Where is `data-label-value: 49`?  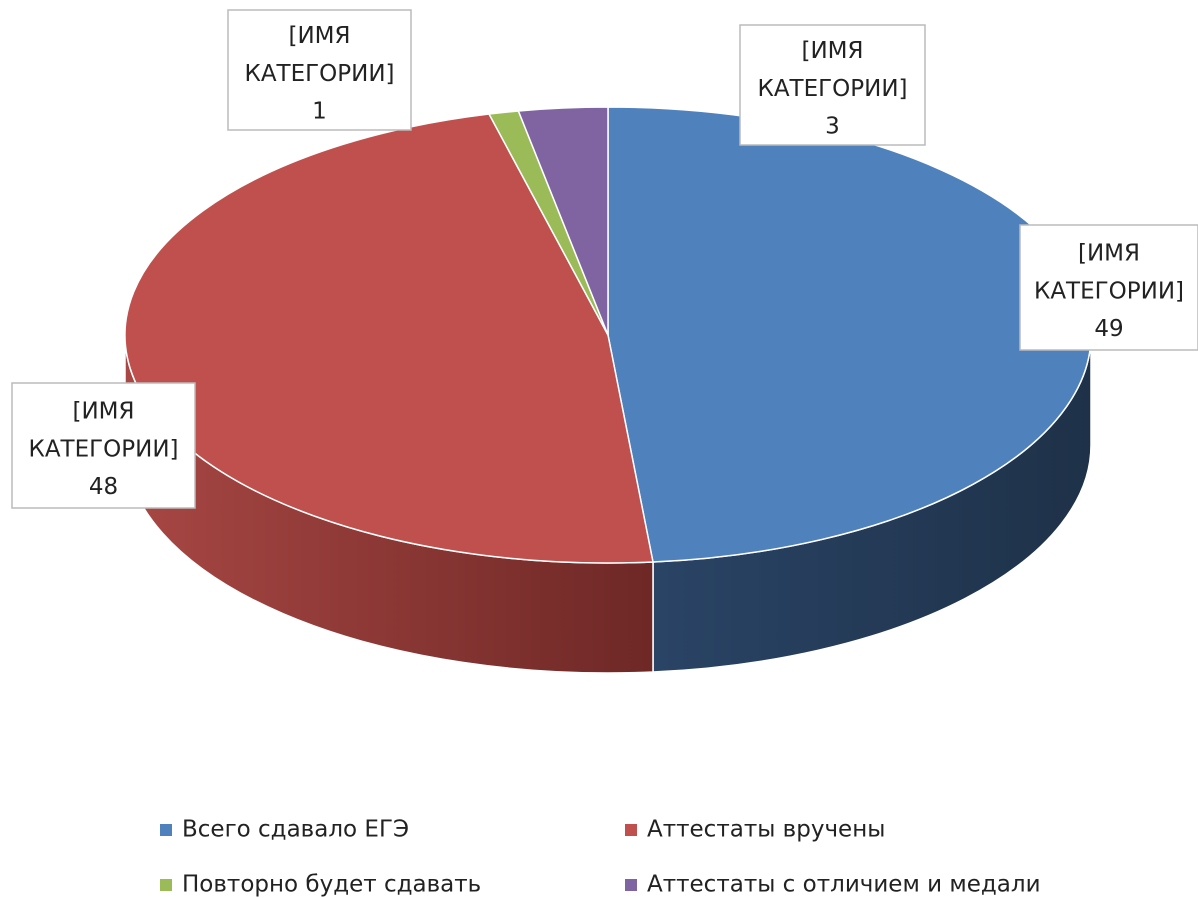 data-label-value: 49 is located at coordinates (1108, 329).